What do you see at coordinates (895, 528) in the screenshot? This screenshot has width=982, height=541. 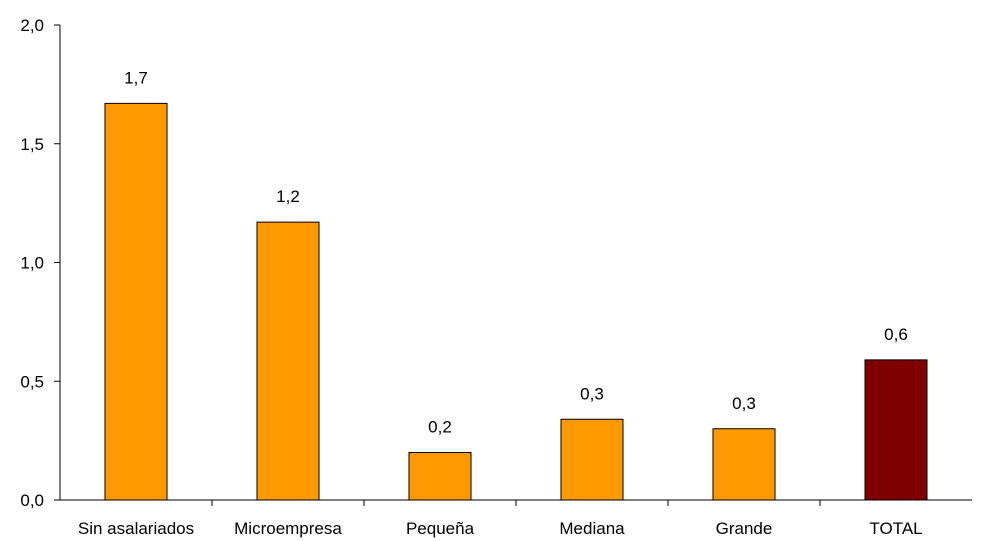 I see `category-label: TOTAL` at bounding box center [895, 528].